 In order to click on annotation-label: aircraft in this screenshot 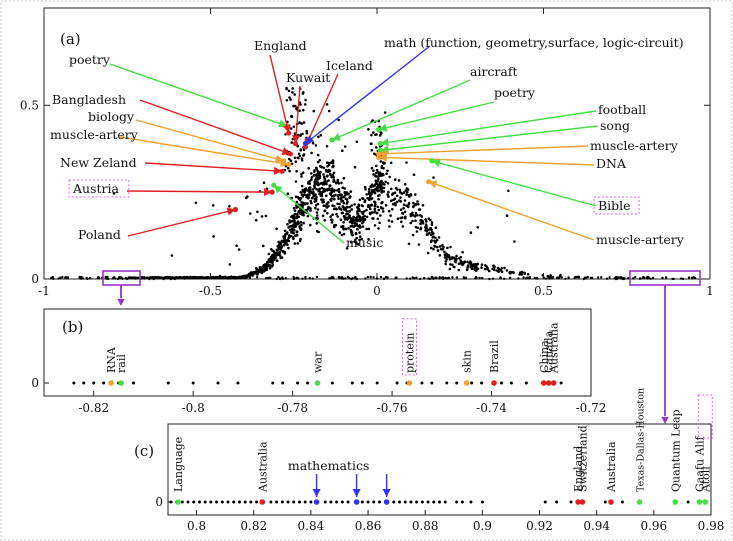, I will do `click(494, 71)`.